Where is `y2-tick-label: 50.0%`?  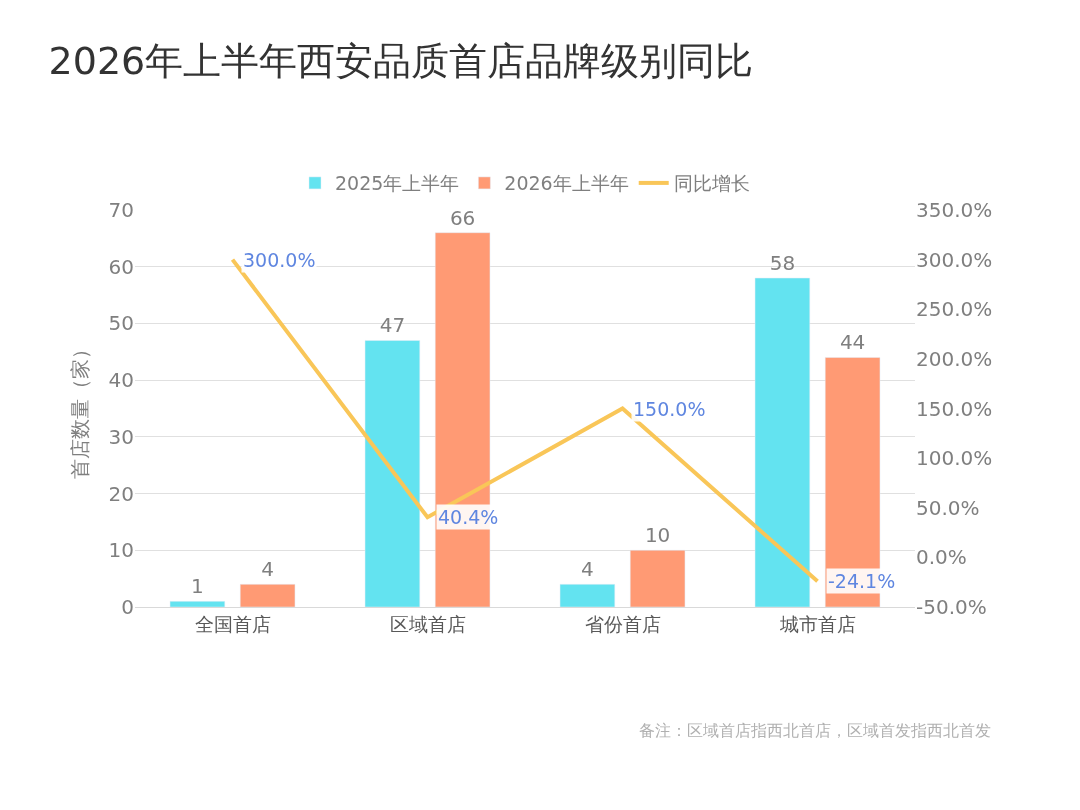 y2-tick-label: 50.0% is located at coordinates (948, 507).